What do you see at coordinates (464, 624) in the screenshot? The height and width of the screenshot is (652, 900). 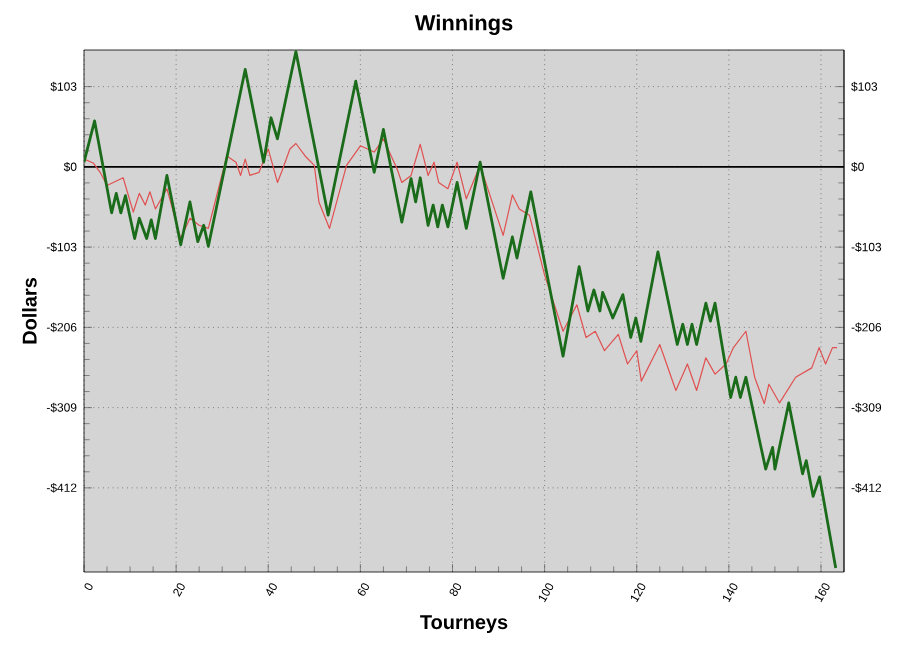 I see `x-axis-title: Tourneys` at bounding box center [464, 624].